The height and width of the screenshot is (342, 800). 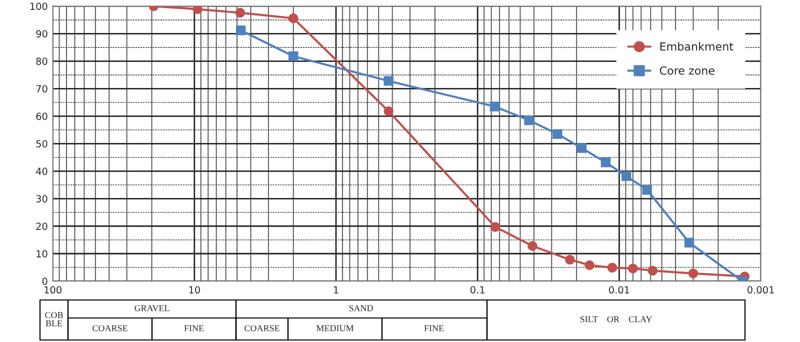 I want to click on text: MEDIUM, so click(x=335, y=328).